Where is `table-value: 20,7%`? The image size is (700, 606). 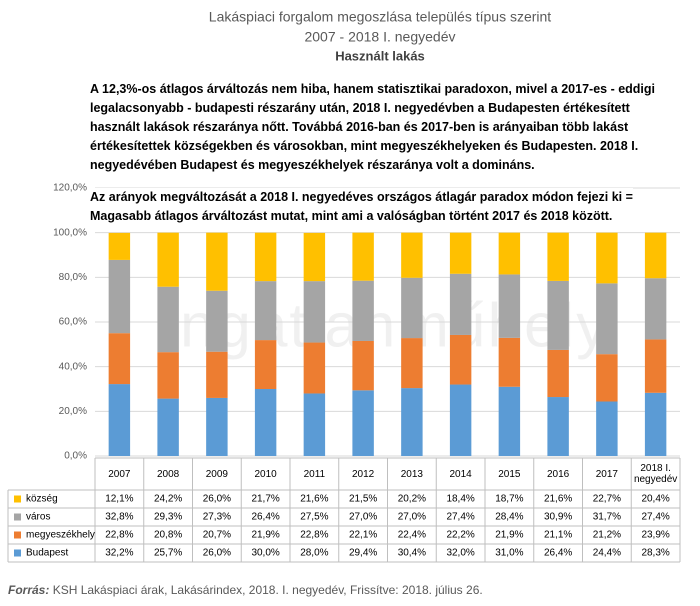 table-value: 20,7% is located at coordinates (217, 535).